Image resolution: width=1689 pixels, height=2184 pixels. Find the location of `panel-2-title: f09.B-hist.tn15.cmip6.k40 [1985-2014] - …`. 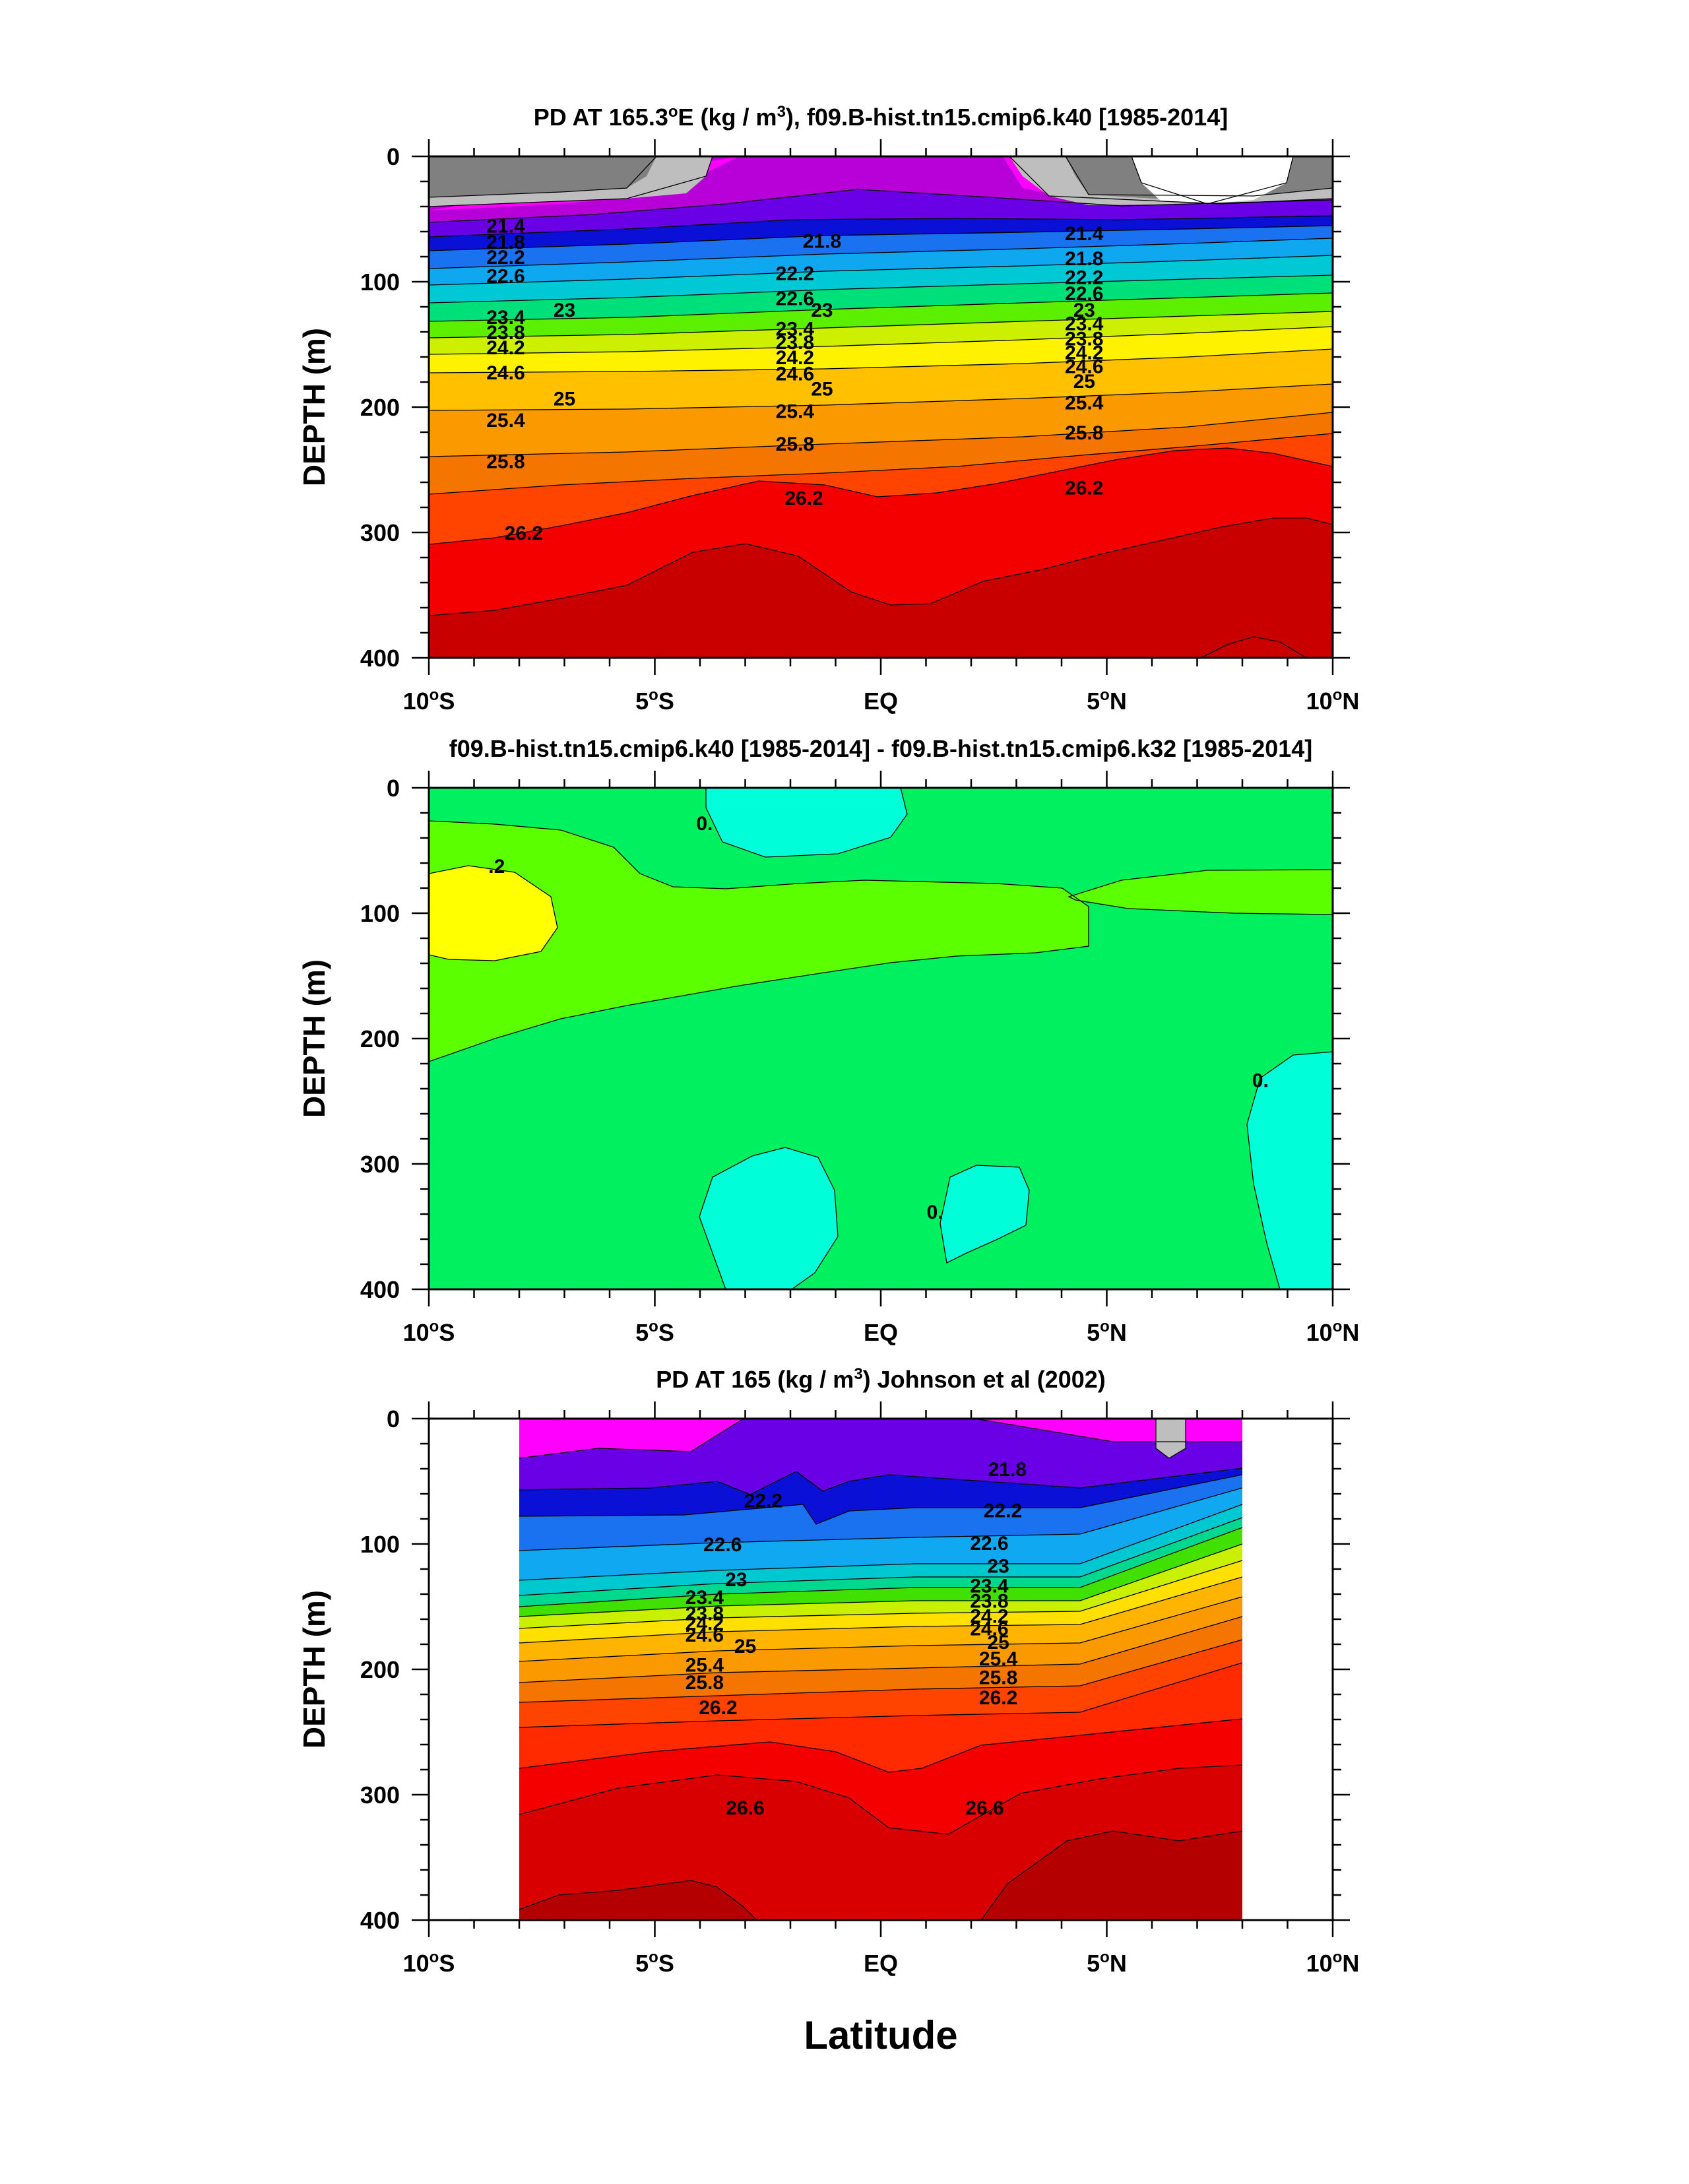

panel-2-title: f09.B-hist.tn15.cmip6.k40 [1985-2014] - … is located at coordinates (881, 748).